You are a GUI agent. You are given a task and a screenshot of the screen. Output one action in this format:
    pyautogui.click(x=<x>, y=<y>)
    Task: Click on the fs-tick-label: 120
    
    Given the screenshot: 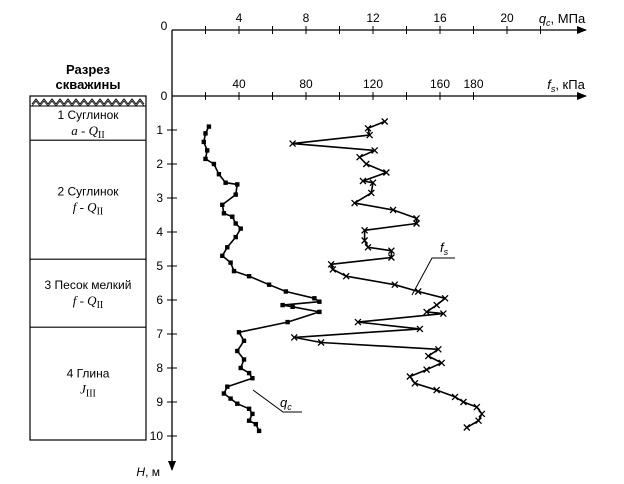 What is the action you would take?
    pyautogui.click(x=373, y=84)
    